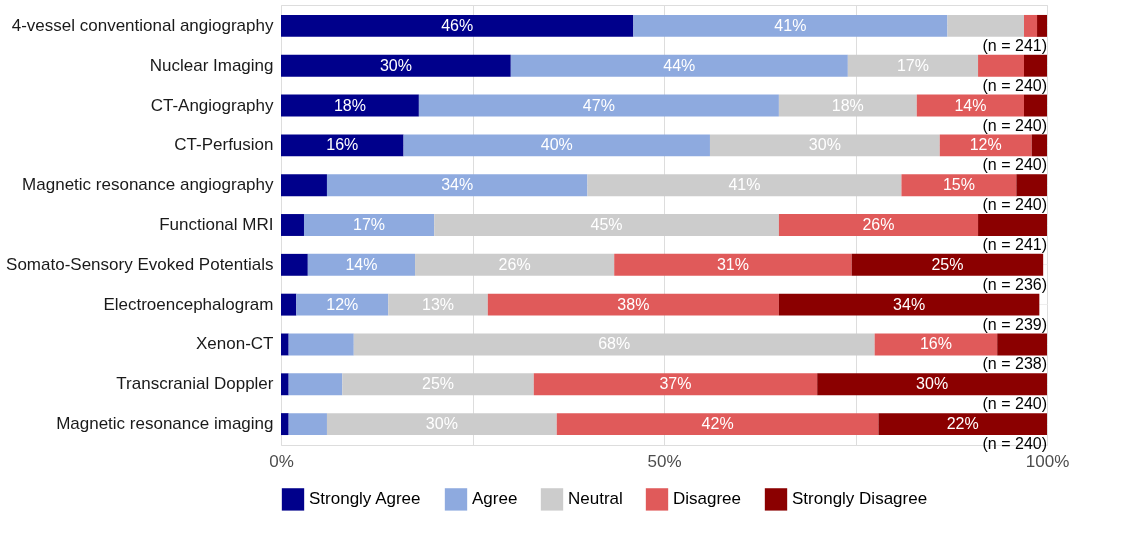 The image size is (1137, 551). What do you see at coordinates (216, 224) in the screenshot?
I see `y-tick-label: Functional MRI` at bounding box center [216, 224].